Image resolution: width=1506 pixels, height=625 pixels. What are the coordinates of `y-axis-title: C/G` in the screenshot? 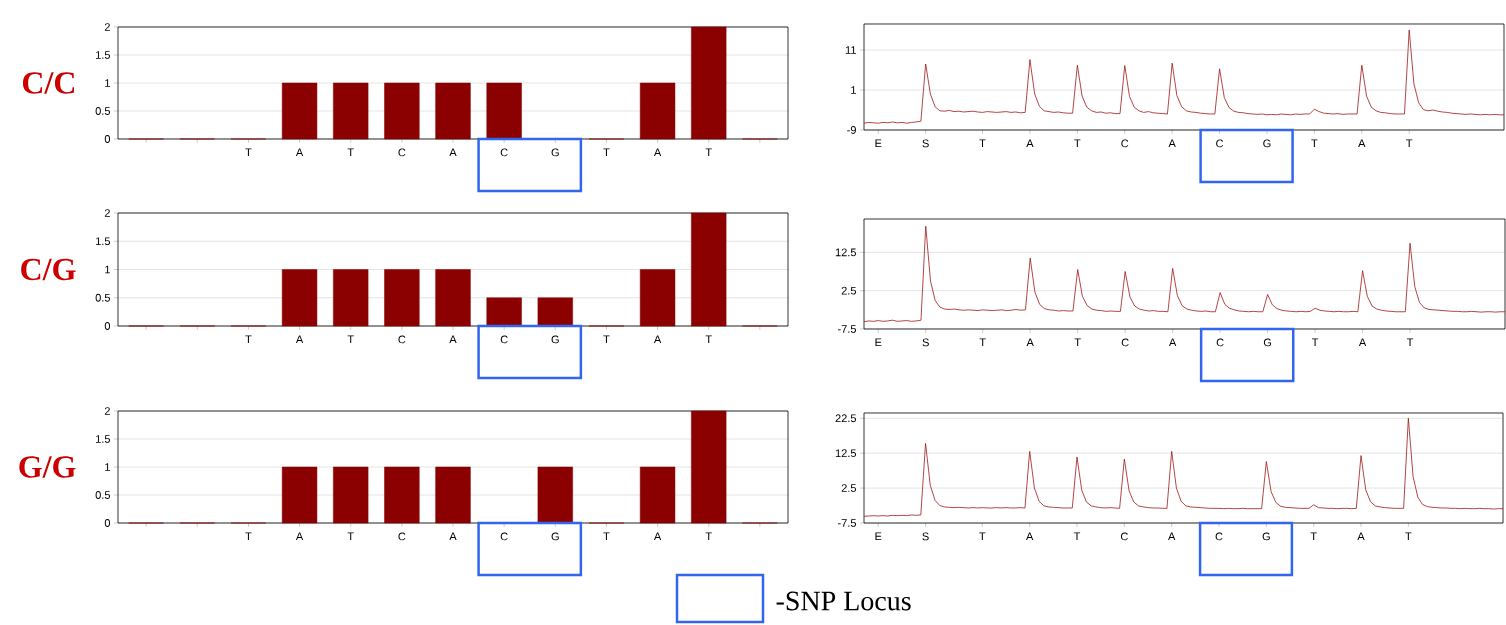 It's located at (48, 269).